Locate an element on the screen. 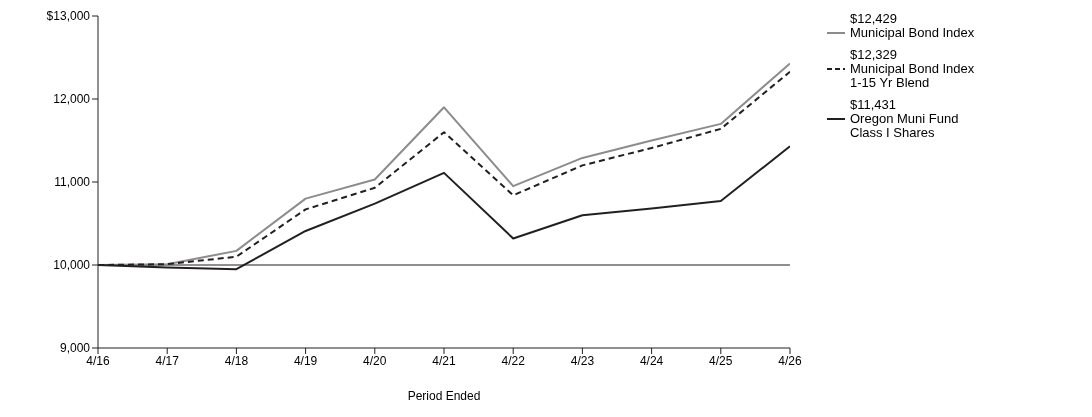 Image resolution: width=1092 pixels, height=417 pixels. y-tick-label: 12,000 is located at coordinates (72, 99).